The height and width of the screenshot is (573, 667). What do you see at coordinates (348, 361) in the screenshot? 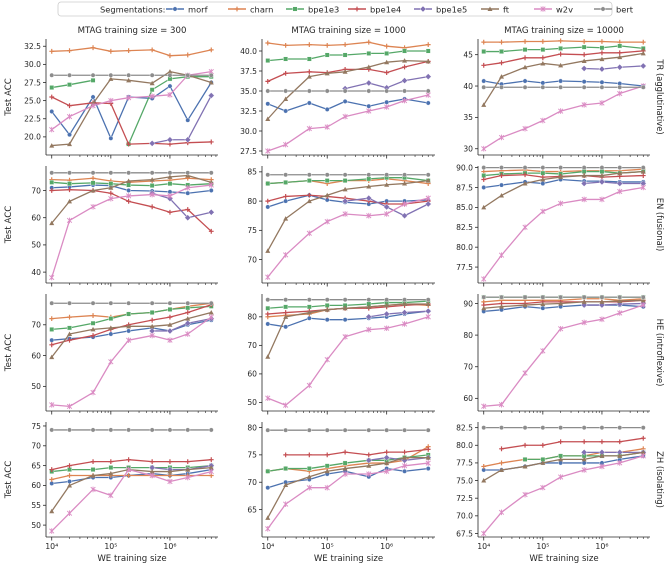
I see `series-w2v` at bounding box center [348, 361].